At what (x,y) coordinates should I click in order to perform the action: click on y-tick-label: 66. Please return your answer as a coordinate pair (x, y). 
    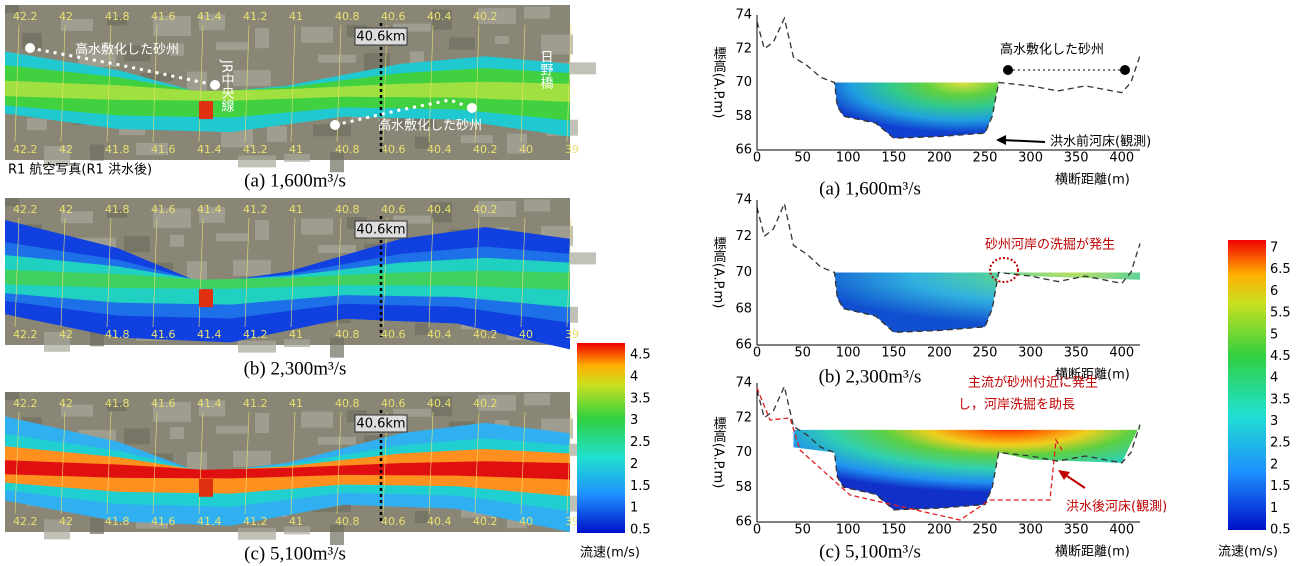
    Looking at the image, I should click on (743, 150).